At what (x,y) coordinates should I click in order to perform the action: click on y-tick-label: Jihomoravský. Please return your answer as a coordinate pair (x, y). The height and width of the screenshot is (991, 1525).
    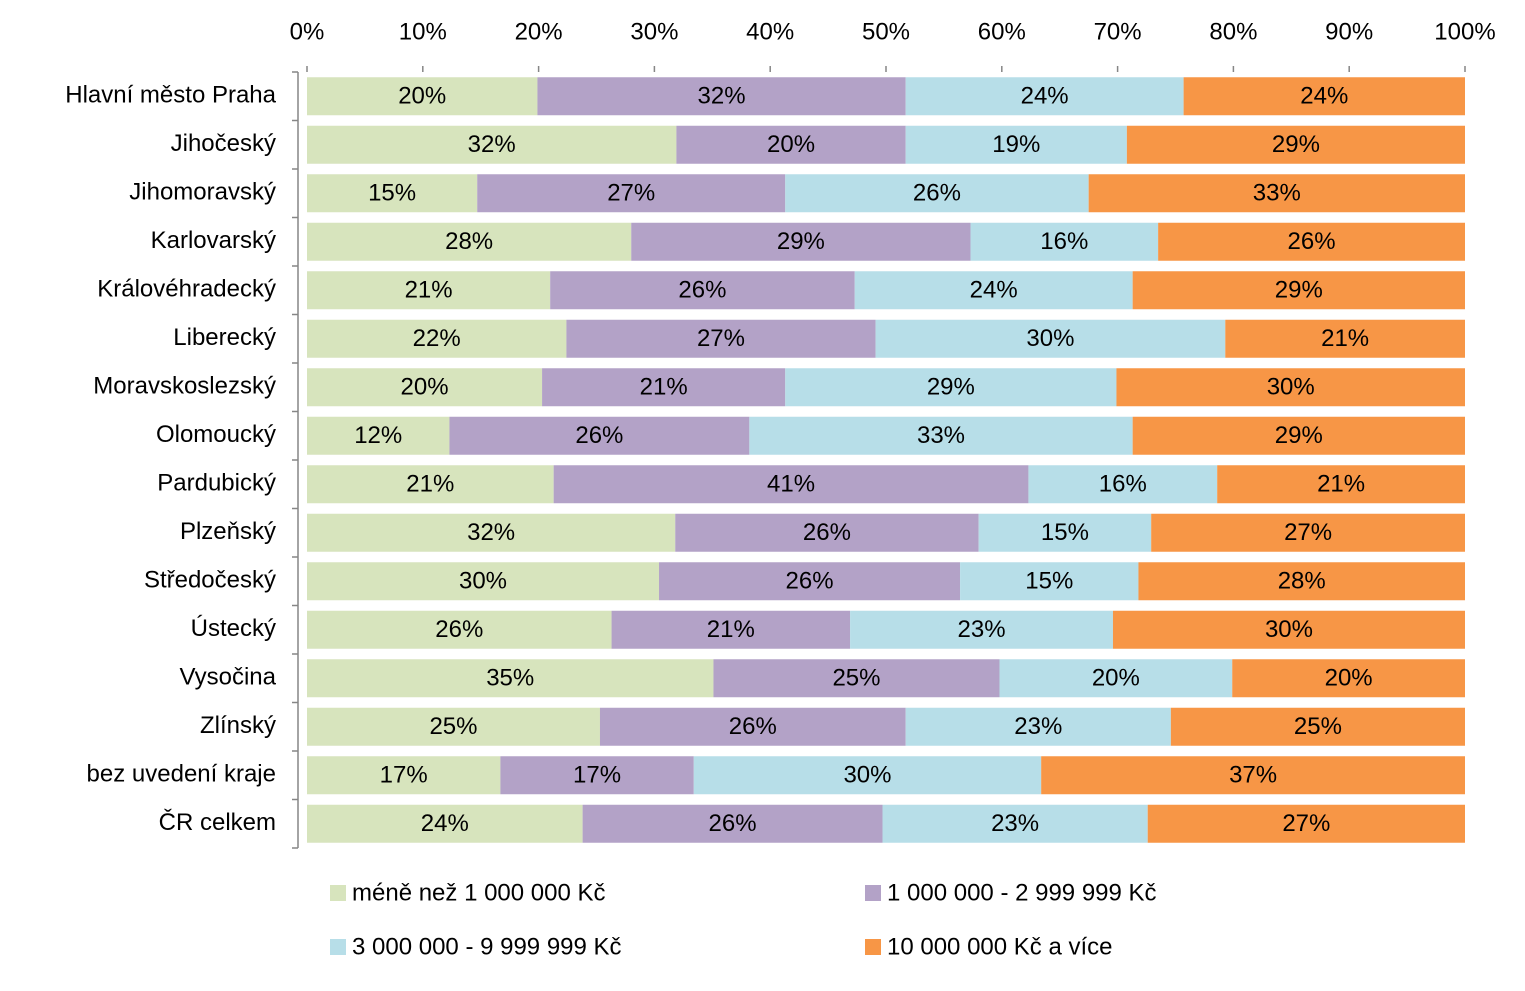
    Looking at the image, I should click on (202, 192).